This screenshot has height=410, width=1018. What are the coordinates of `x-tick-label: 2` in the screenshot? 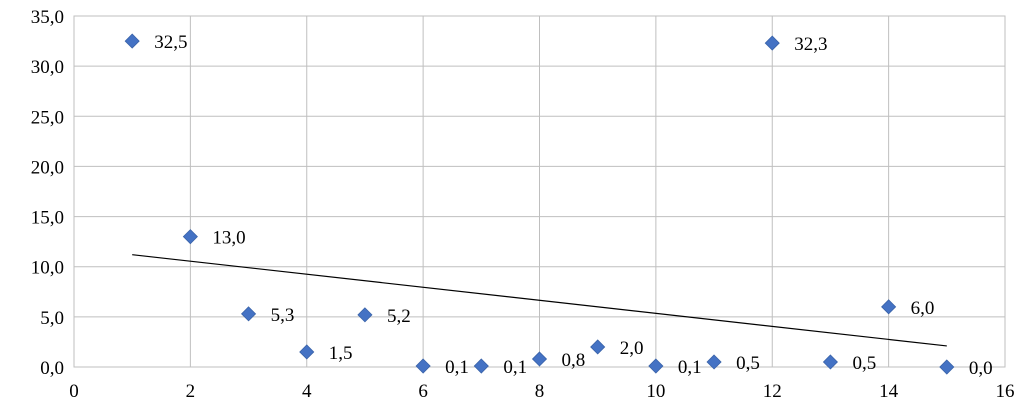 It's located at (191, 391).